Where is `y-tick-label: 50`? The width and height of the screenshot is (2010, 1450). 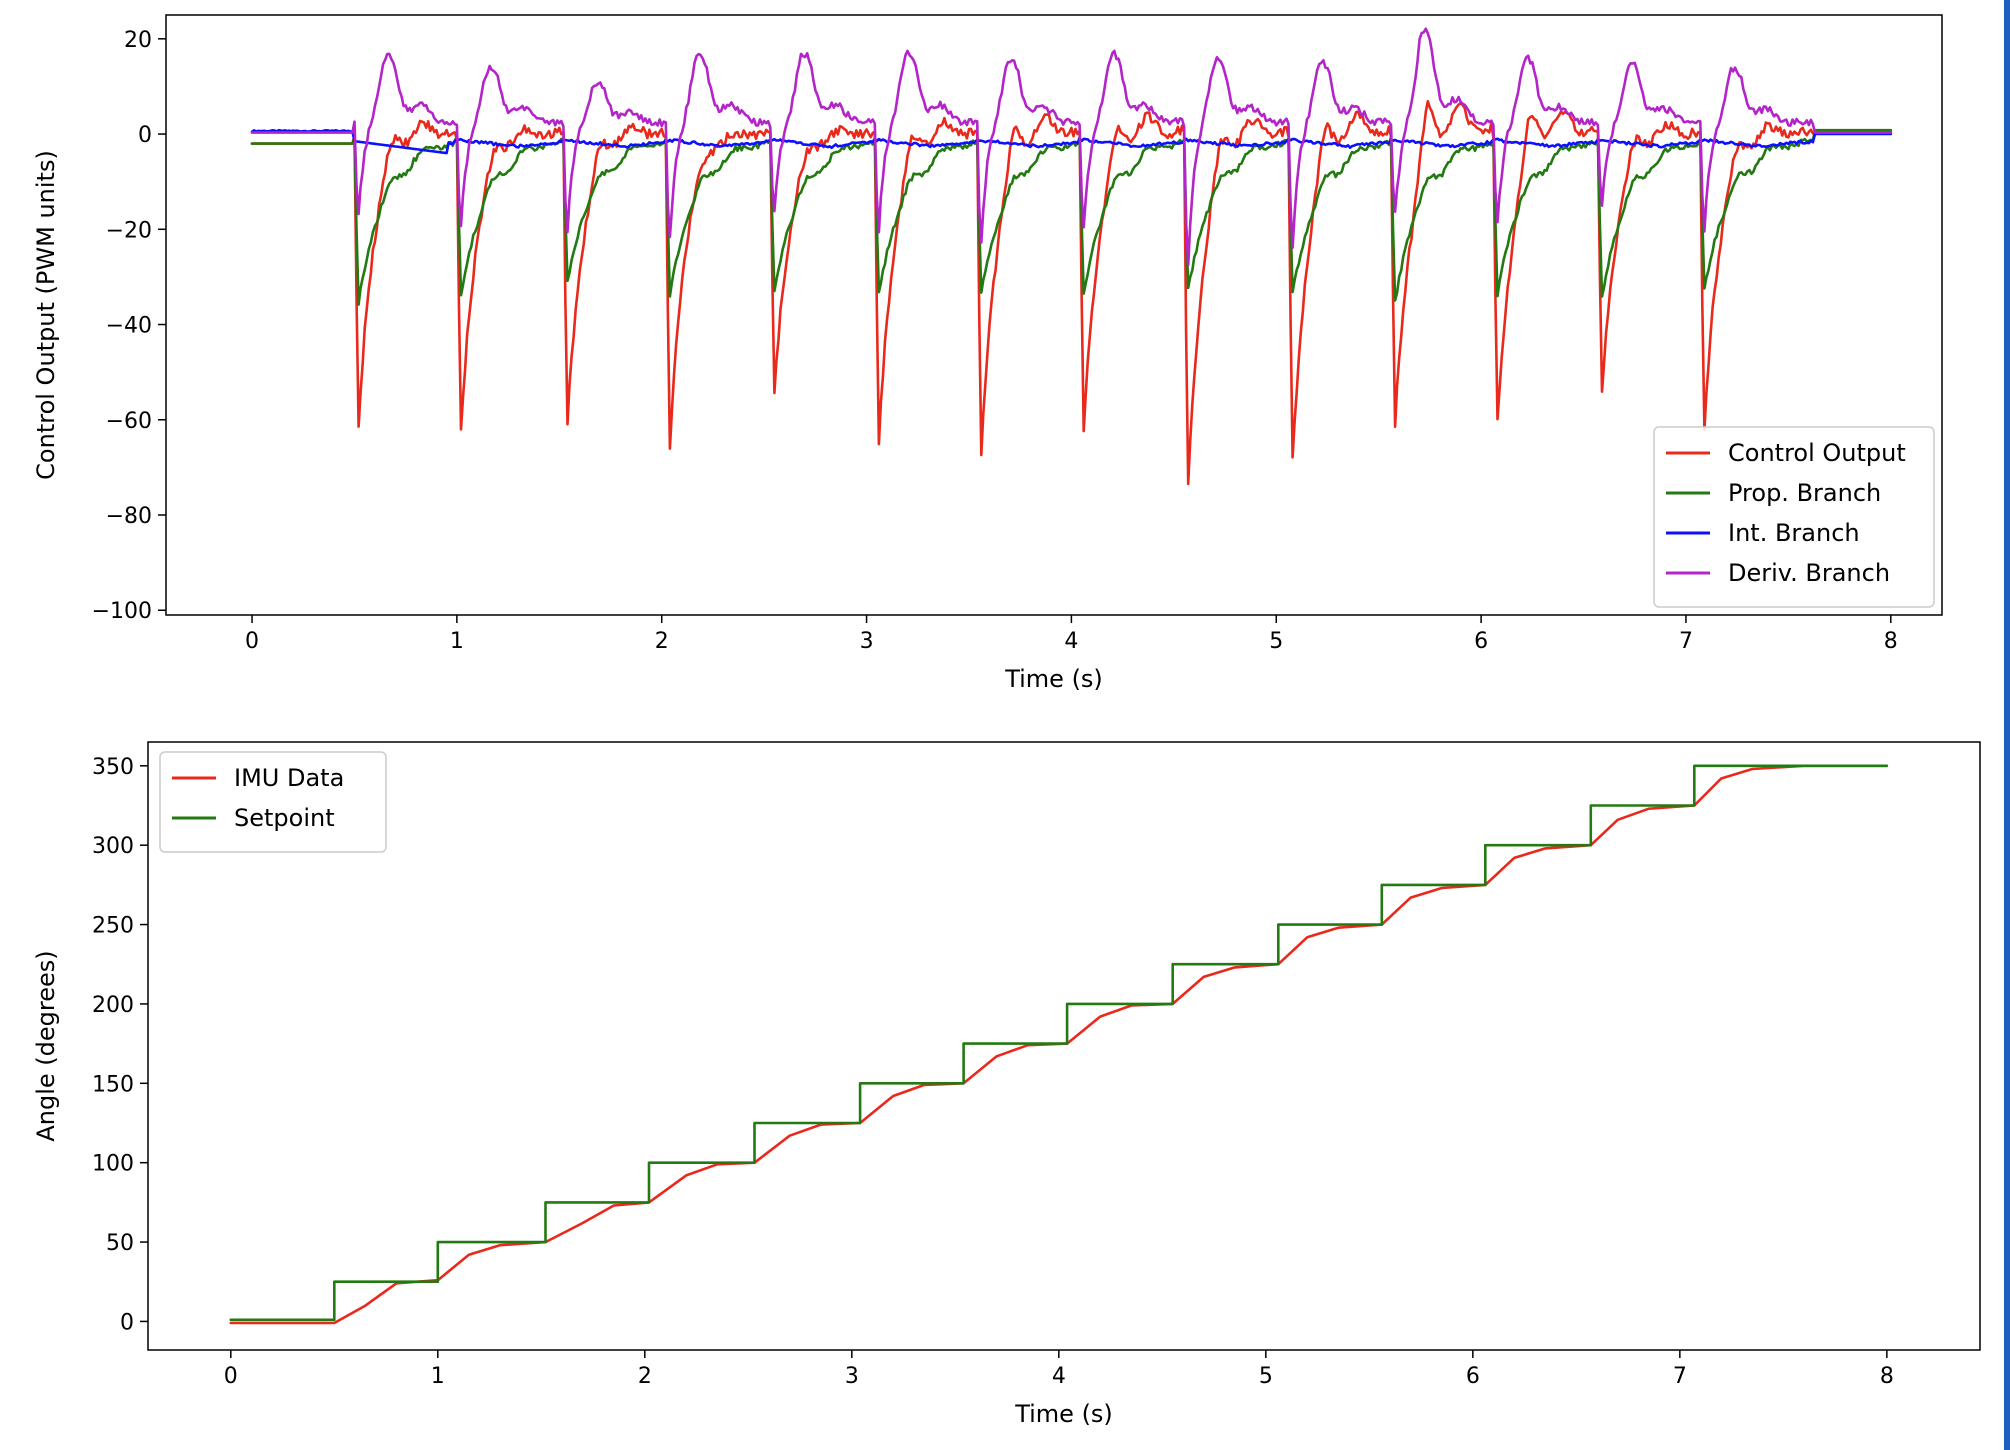
y-tick-label: 50 is located at coordinates (120, 1243).